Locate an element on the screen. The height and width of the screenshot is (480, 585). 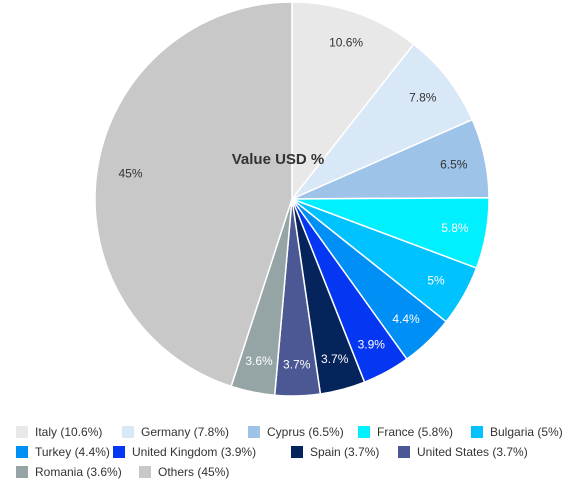
slice-value-label-6: 3.9% is located at coordinates (372, 344).